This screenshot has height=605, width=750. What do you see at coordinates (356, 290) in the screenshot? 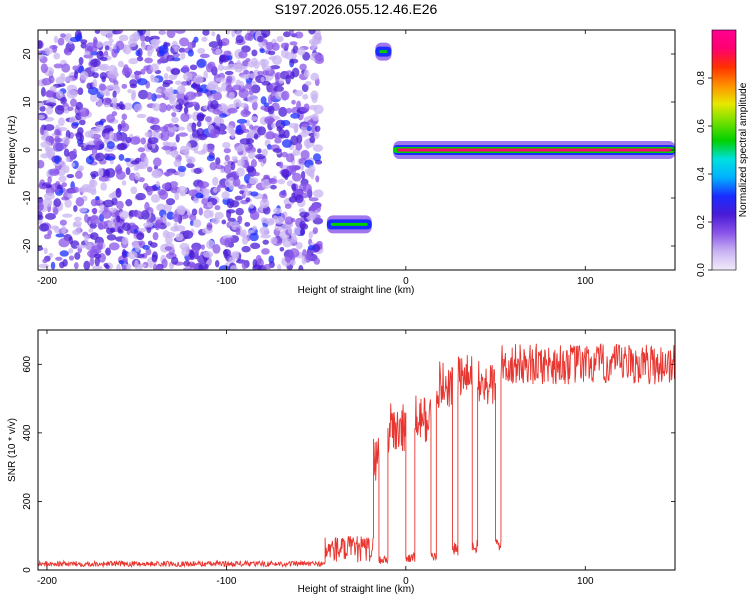
I see `heatmap-x-axis-label: Height of straight line (km)` at bounding box center [356, 290].